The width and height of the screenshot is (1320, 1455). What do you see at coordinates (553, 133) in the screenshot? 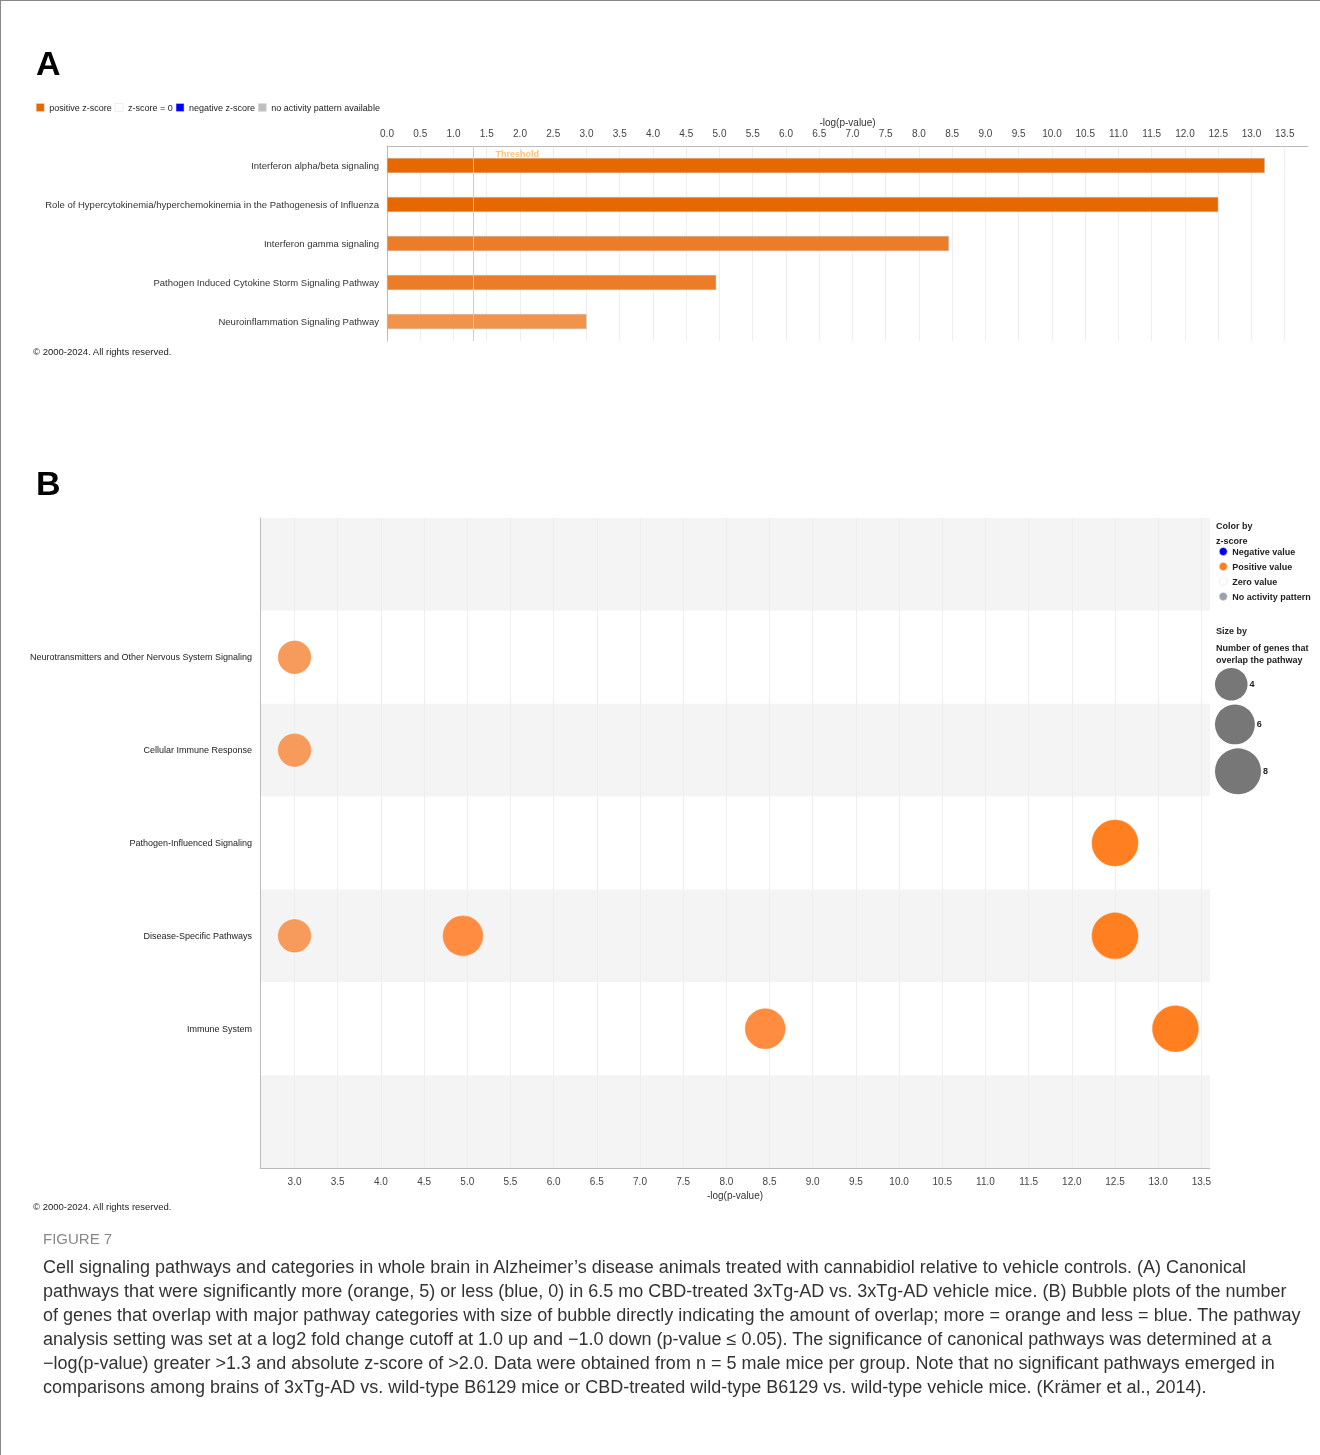
I see `x-tick-label: 2.5` at bounding box center [553, 133].